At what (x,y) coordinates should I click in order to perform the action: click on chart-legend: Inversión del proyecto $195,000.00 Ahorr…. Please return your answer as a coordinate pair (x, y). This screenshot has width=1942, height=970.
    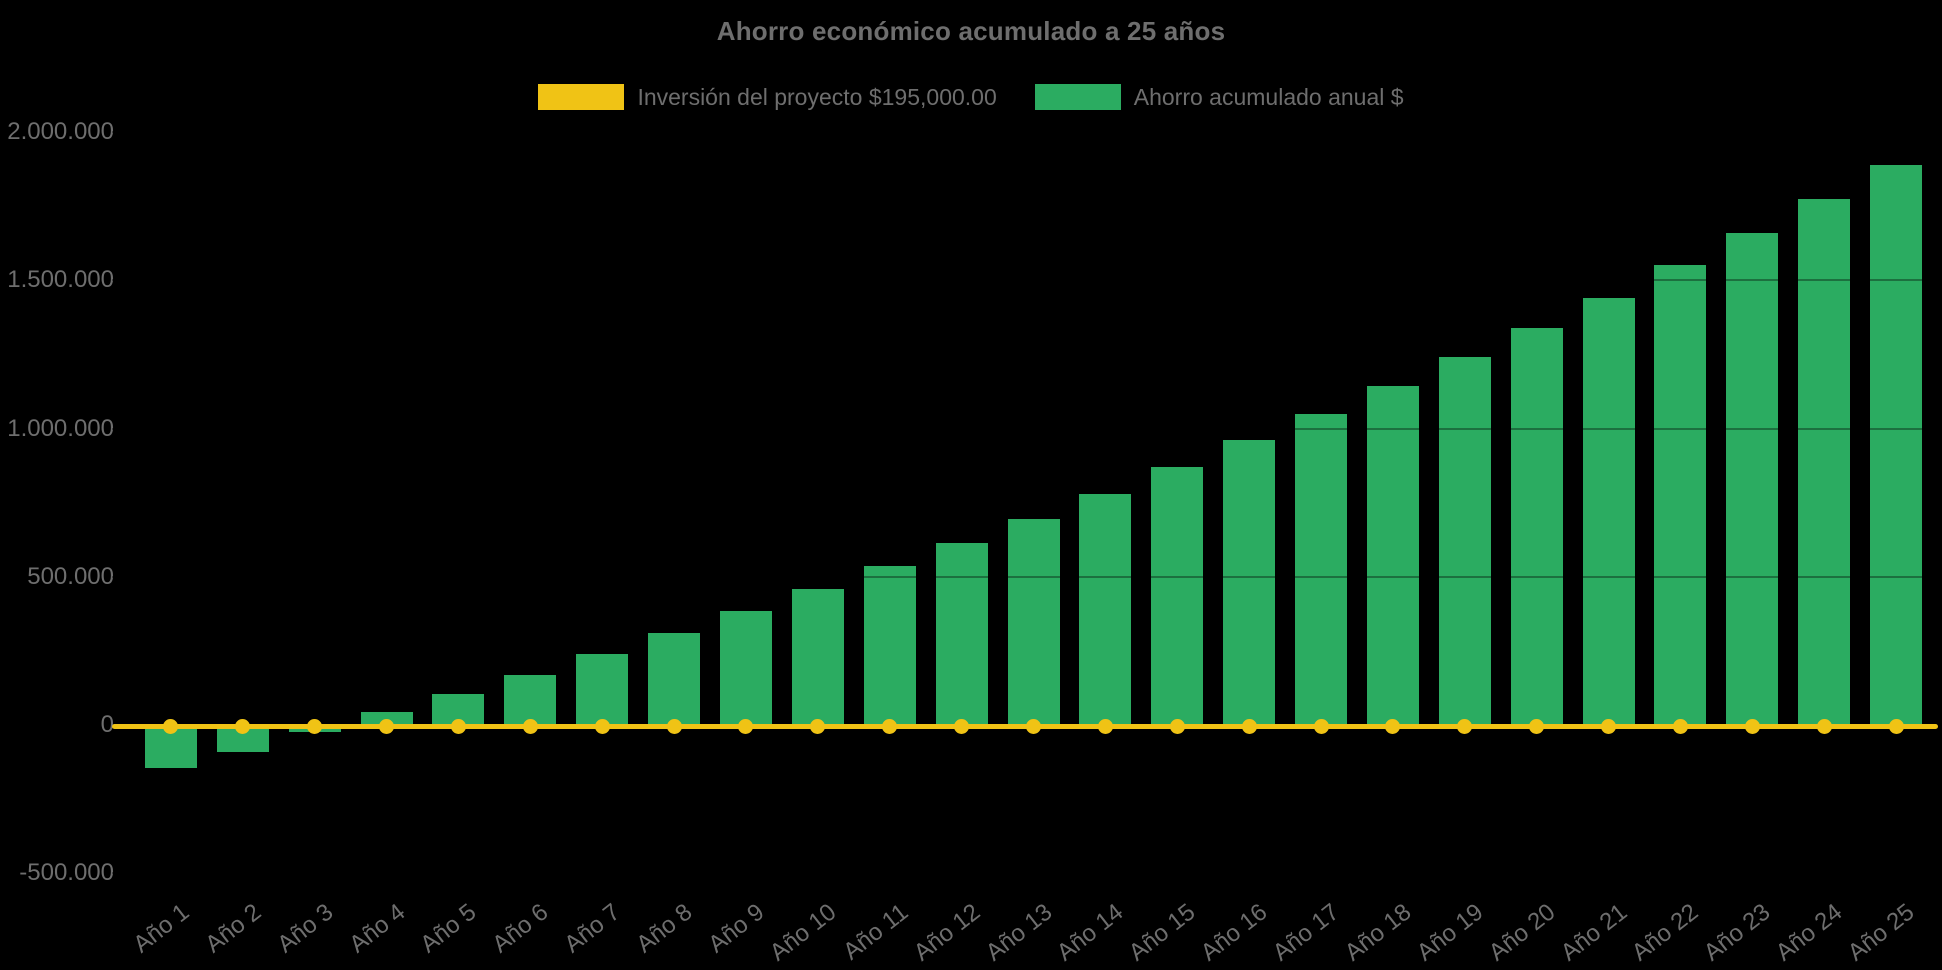
    Looking at the image, I should click on (971, 97).